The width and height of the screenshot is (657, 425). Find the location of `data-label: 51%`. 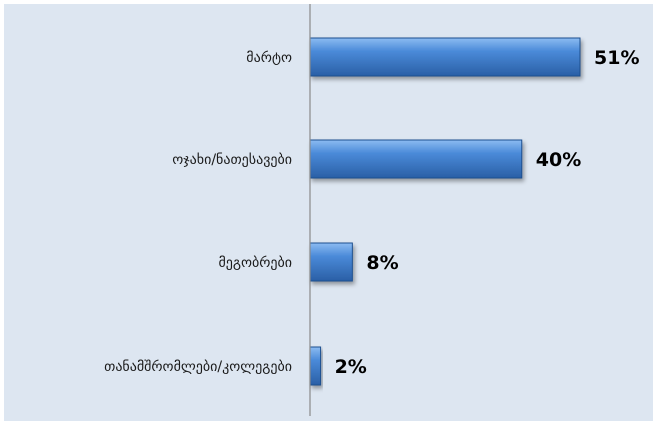

data-label: 51% is located at coordinates (616, 58).